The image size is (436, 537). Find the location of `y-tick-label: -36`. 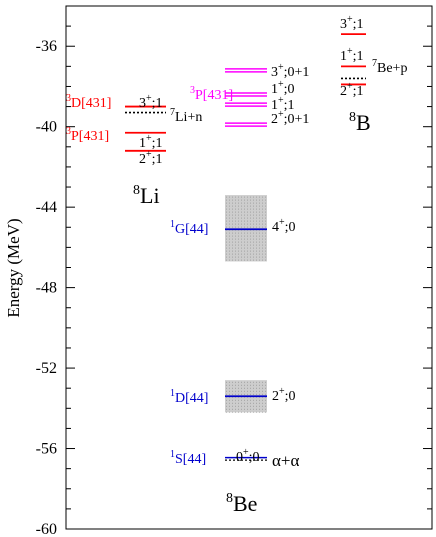

y-tick-label: -36 is located at coordinates (46, 46).